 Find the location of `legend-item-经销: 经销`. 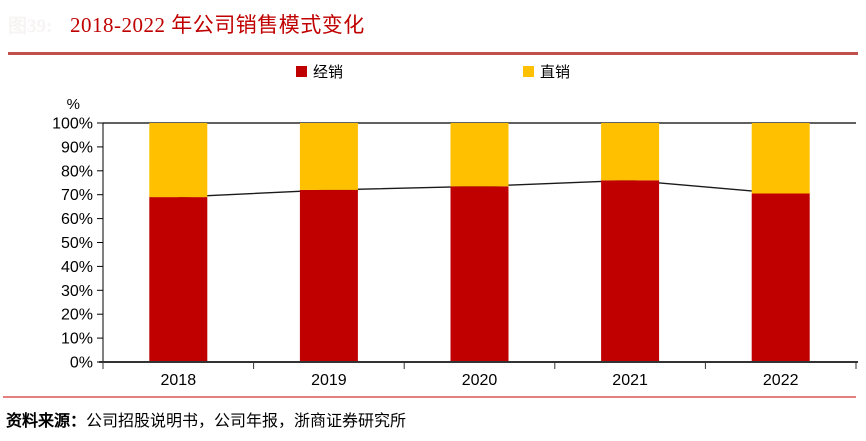

legend-item-经销: 经销 is located at coordinates (319, 71).